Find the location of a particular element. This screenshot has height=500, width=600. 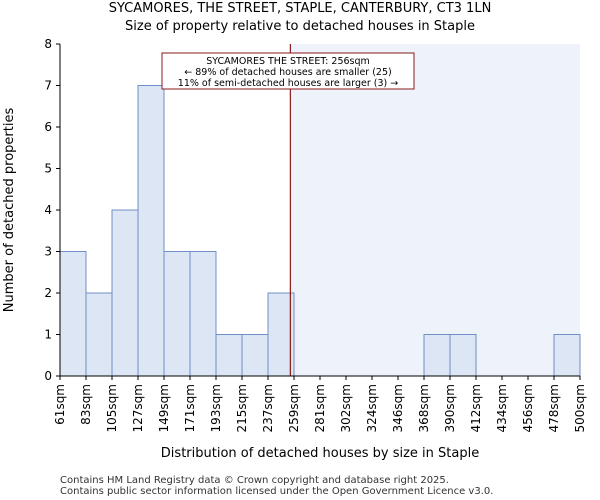

x-tick-label: 456sqm is located at coordinates (528, 408).